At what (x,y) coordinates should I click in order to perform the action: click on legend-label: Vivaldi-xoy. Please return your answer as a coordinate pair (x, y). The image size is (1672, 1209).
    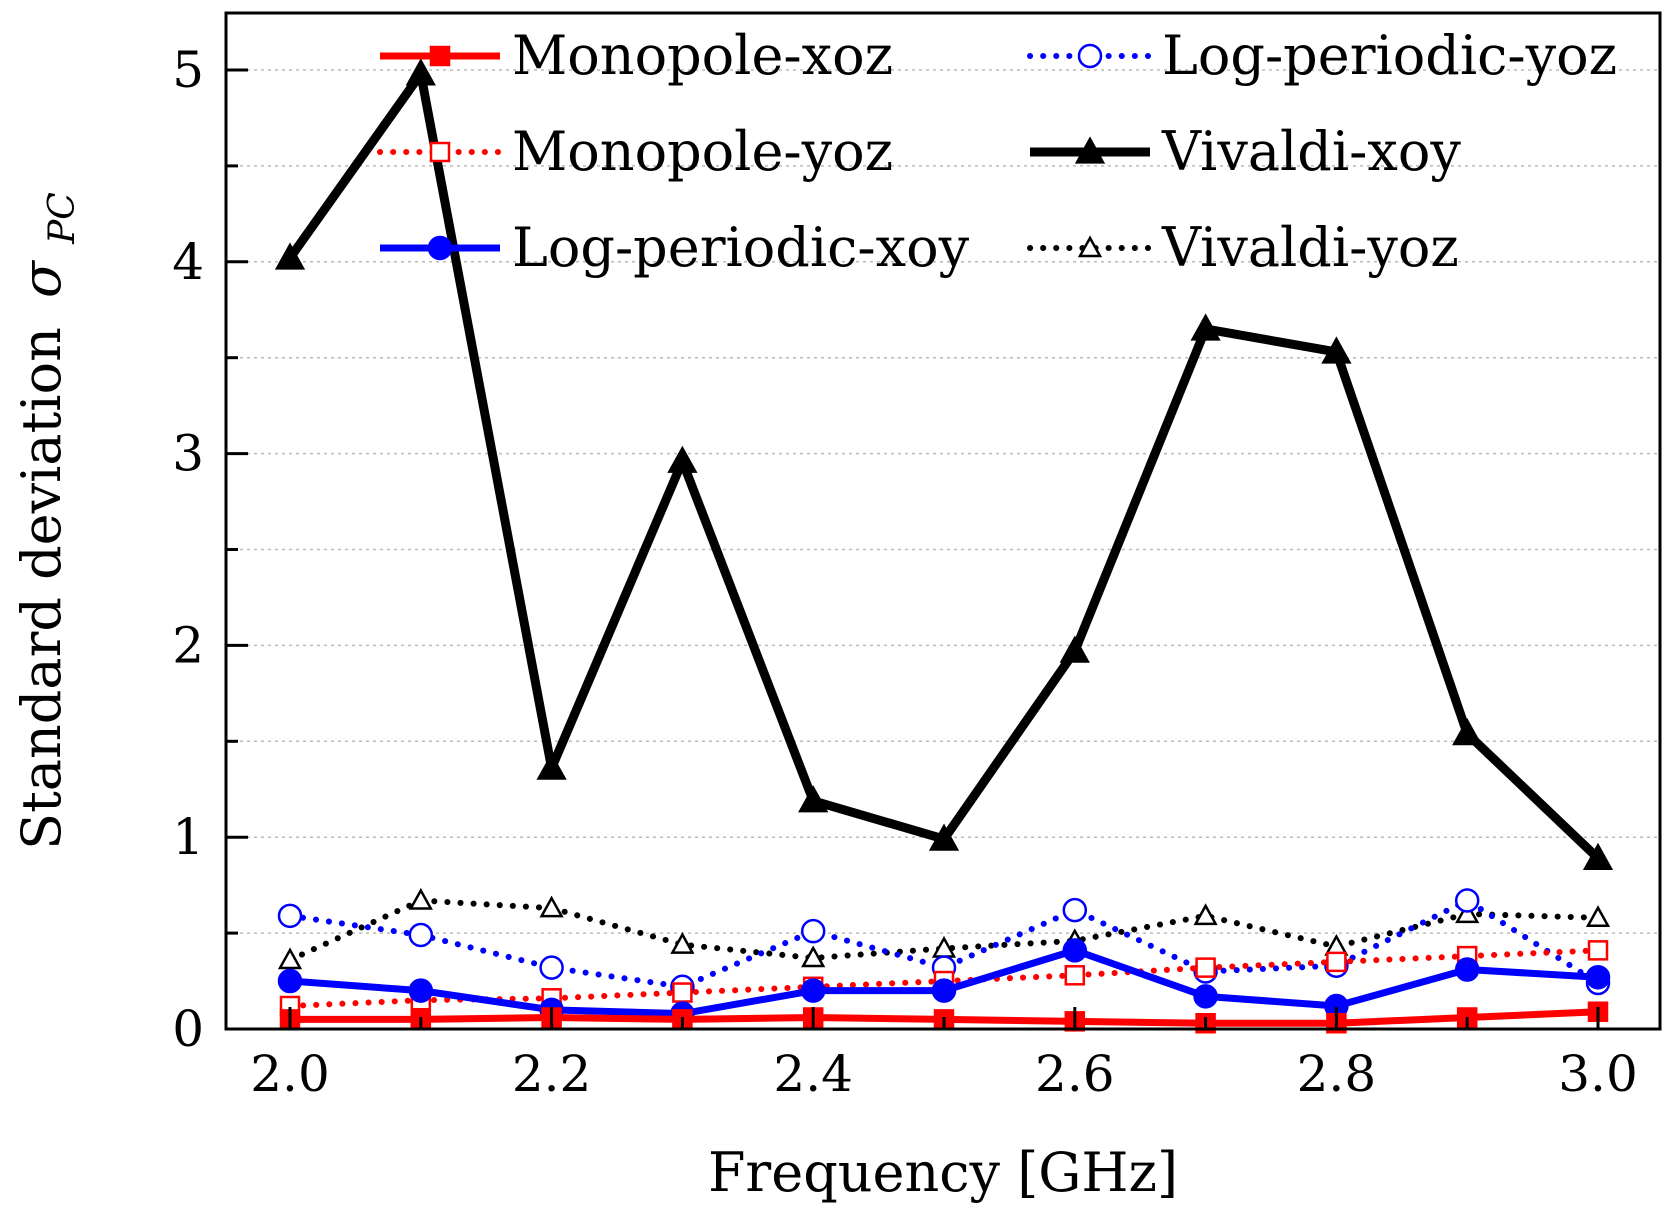
    Looking at the image, I should click on (1311, 151).